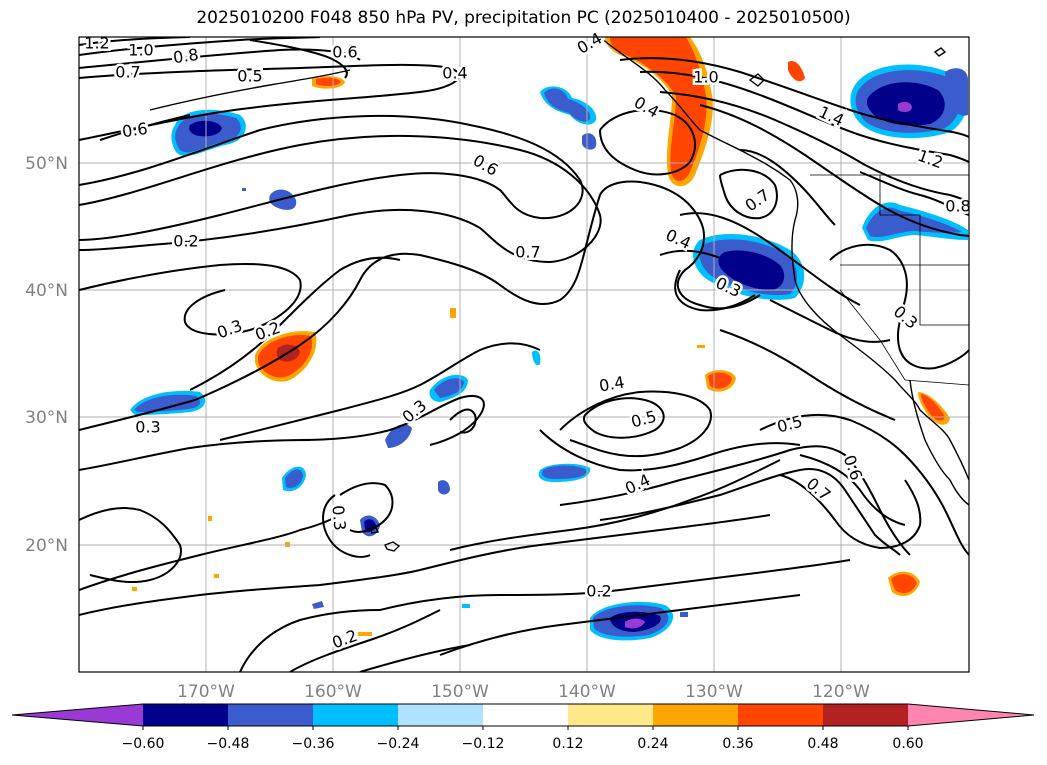  I want to click on lat-label-40N: 40°N, so click(46, 291).